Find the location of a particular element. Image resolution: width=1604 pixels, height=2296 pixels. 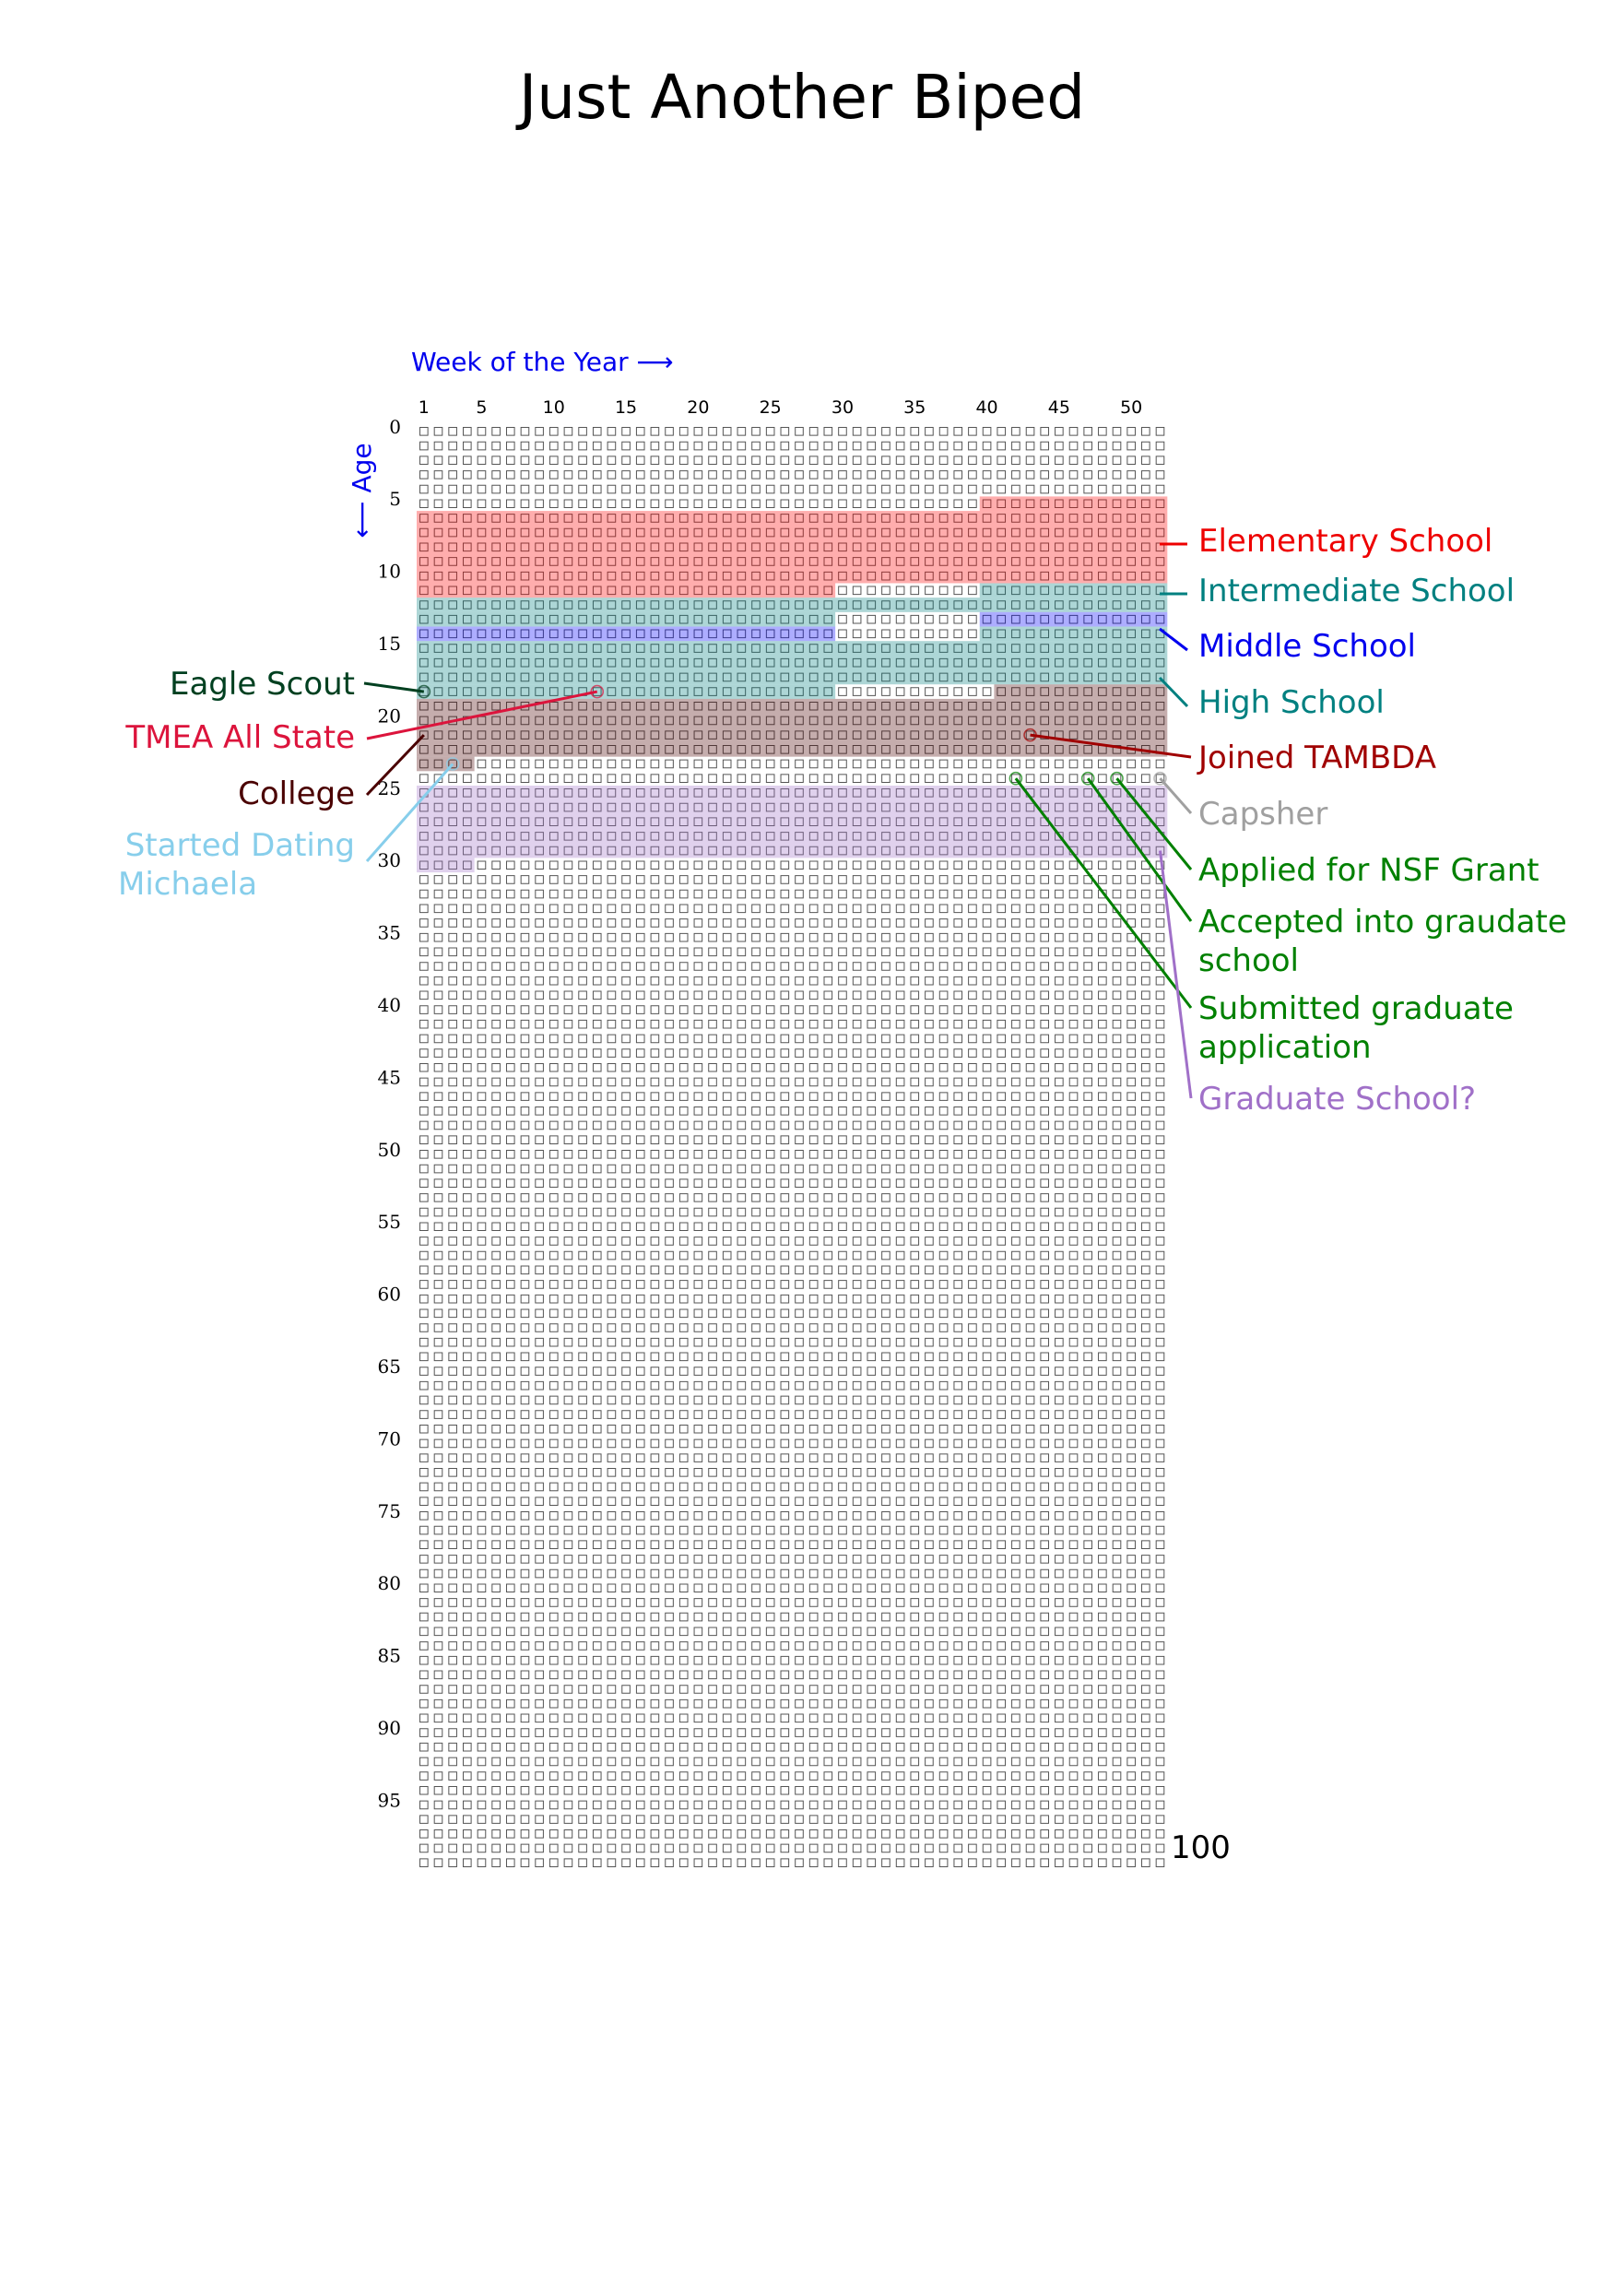

right-label-graduate-school: Graduate School? is located at coordinates (1317, 984).